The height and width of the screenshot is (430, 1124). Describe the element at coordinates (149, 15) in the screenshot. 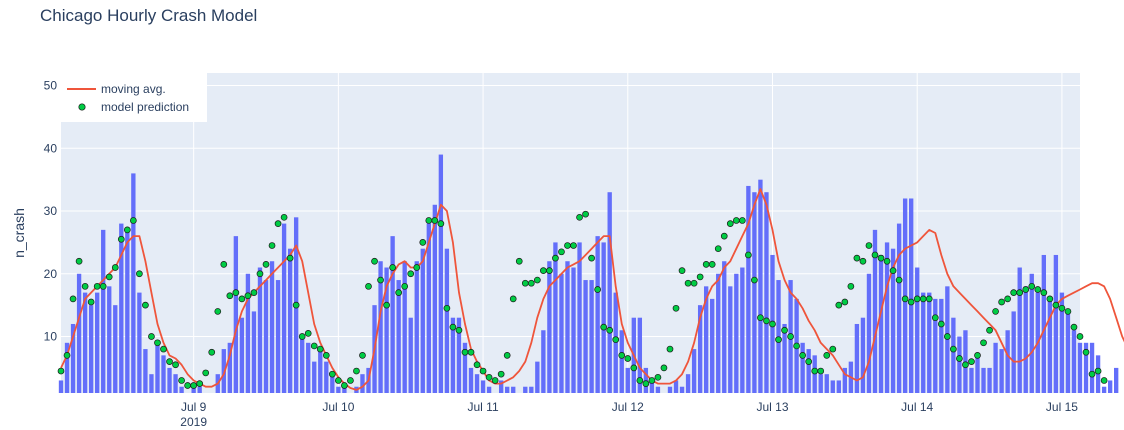

I see `chart-title: Chicago Hourly Crash Model` at that location.